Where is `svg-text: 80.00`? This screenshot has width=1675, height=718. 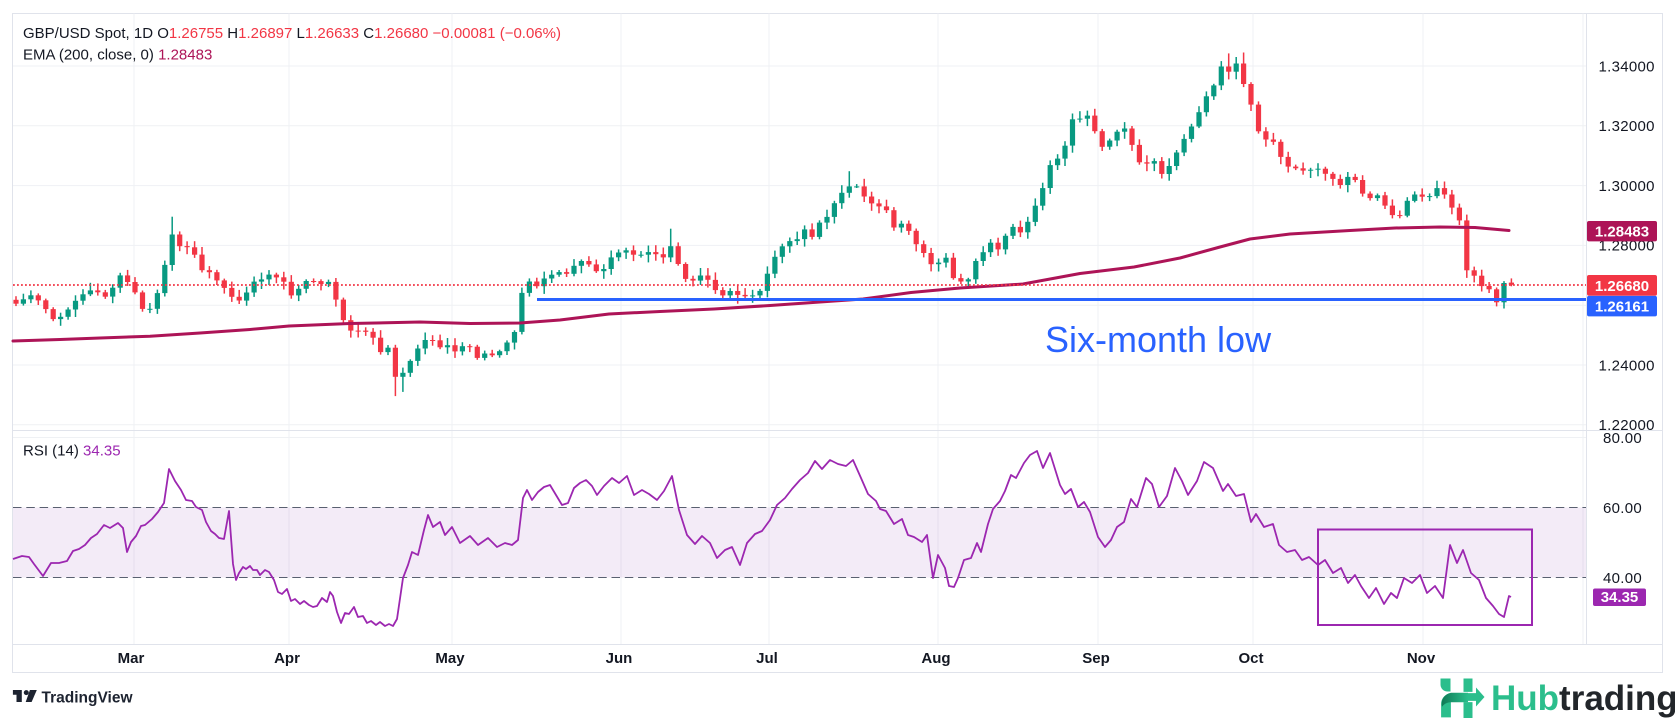
svg-text: 80.00 is located at coordinates (1622, 438).